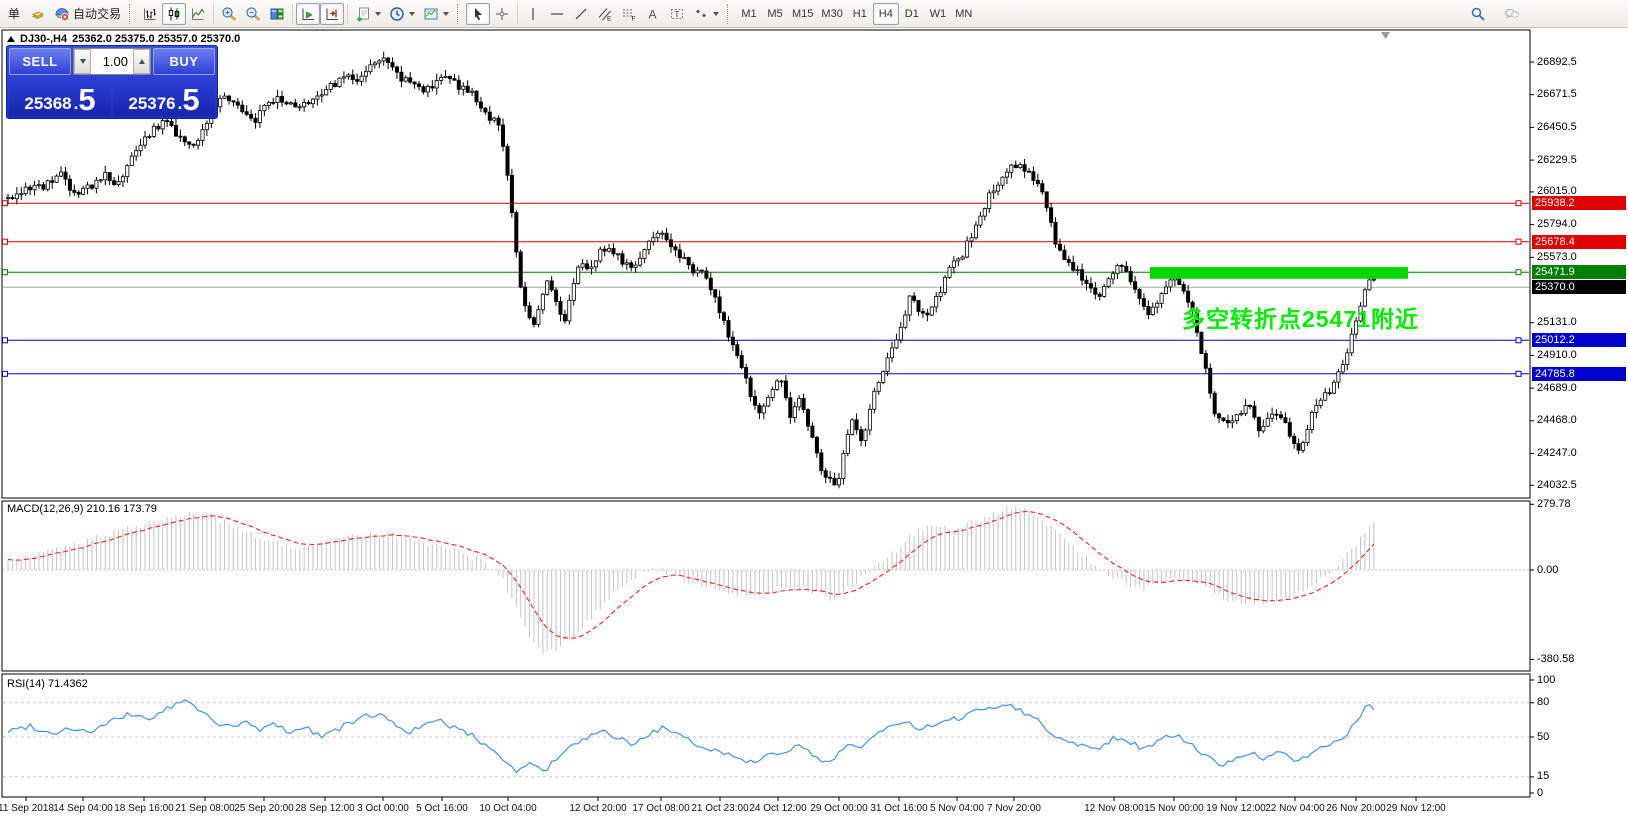 This screenshot has width=1628, height=820. What do you see at coordinates (661, 808) in the screenshot?
I see `date-tick-label: 17 Oct 08:00` at bounding box center [661, 808].